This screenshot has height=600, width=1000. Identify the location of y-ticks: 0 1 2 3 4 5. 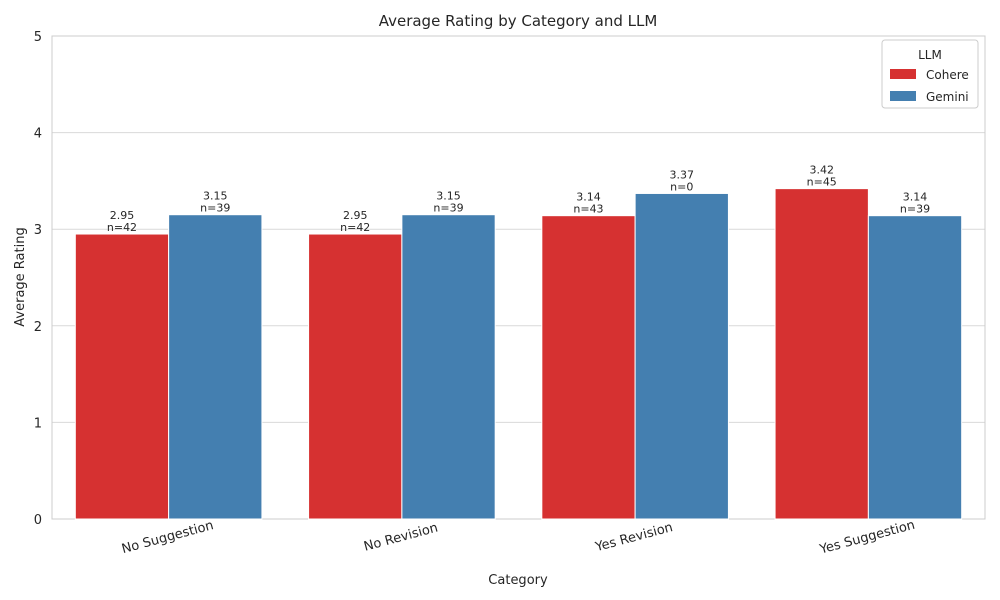
(38, 279).